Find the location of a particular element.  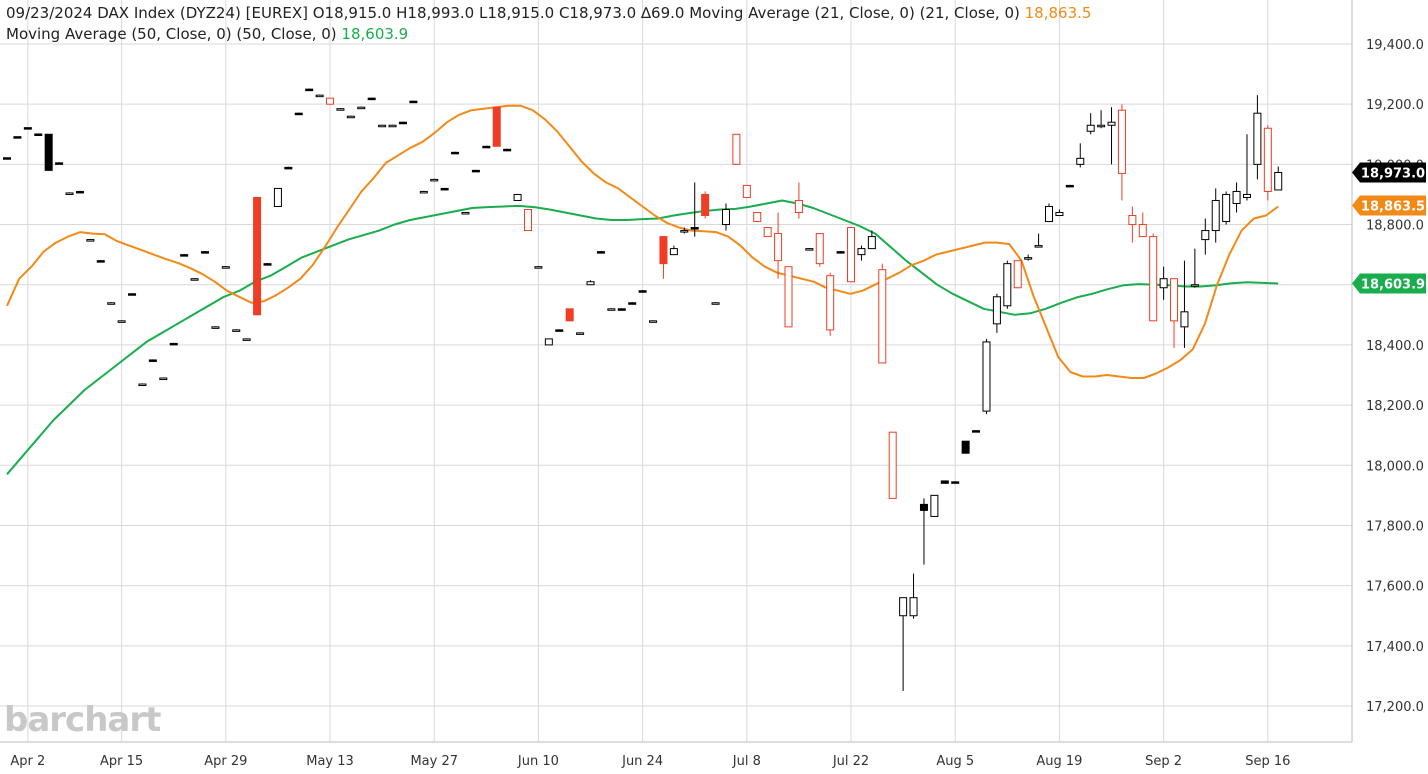

x-tick-label: Aug 5 is located at coordinates (955, 761).